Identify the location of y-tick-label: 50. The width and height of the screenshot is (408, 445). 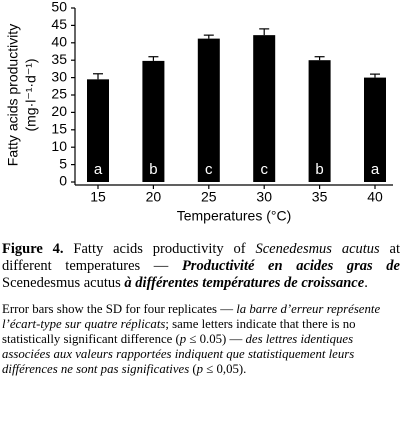
(59, 7).